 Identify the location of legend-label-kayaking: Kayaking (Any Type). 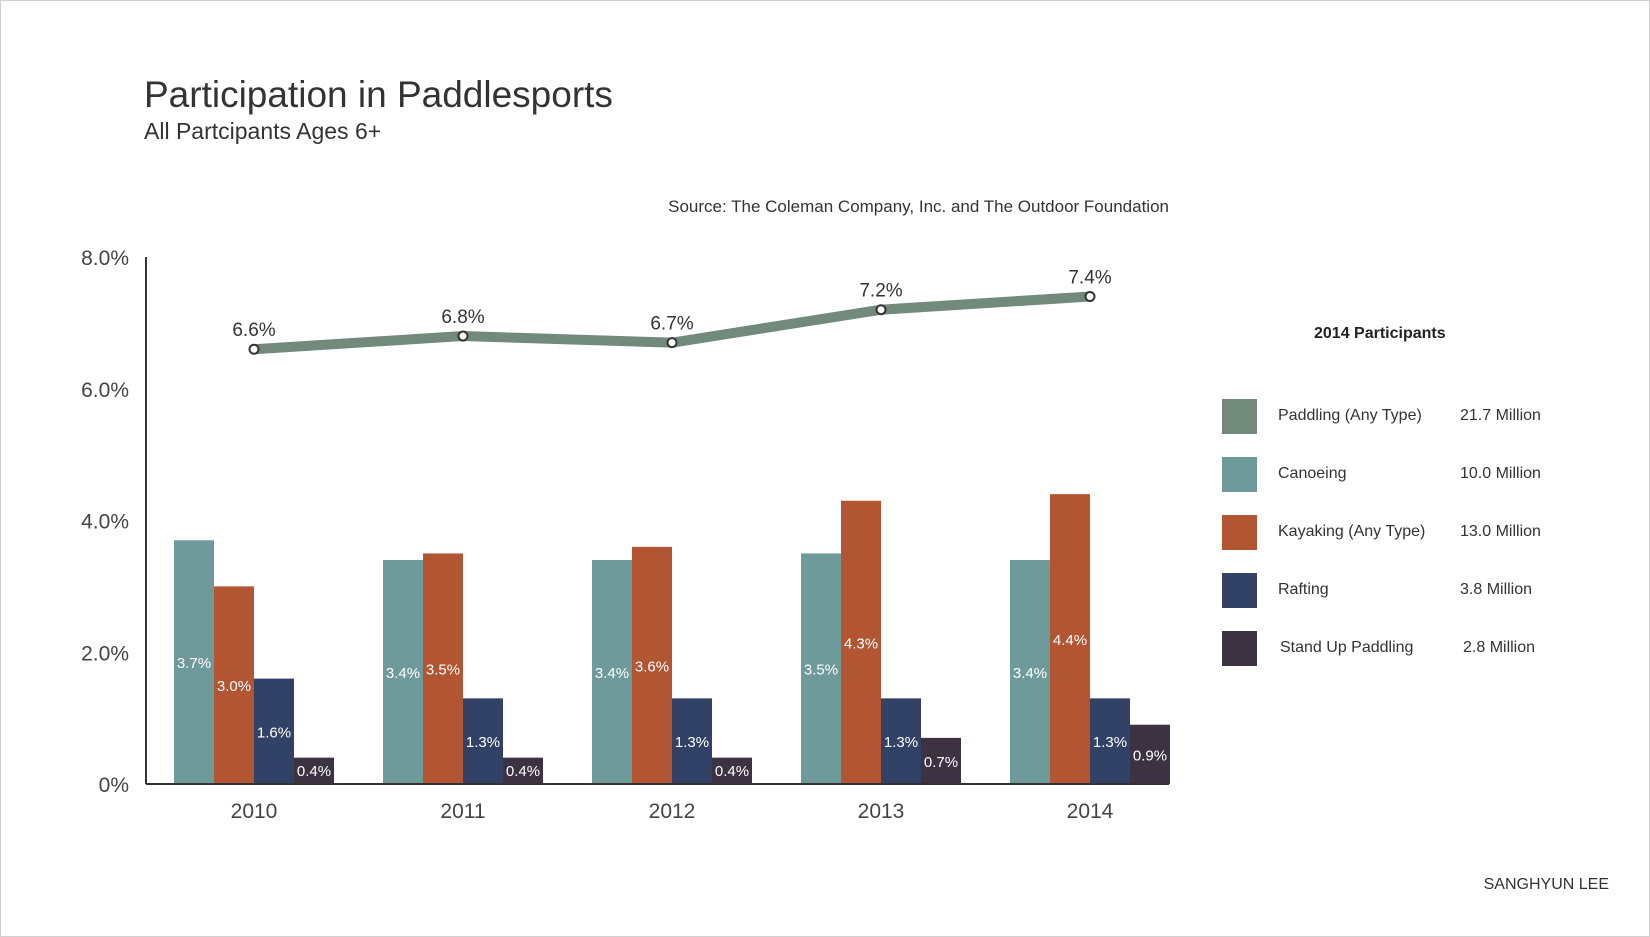
(1352, 531).